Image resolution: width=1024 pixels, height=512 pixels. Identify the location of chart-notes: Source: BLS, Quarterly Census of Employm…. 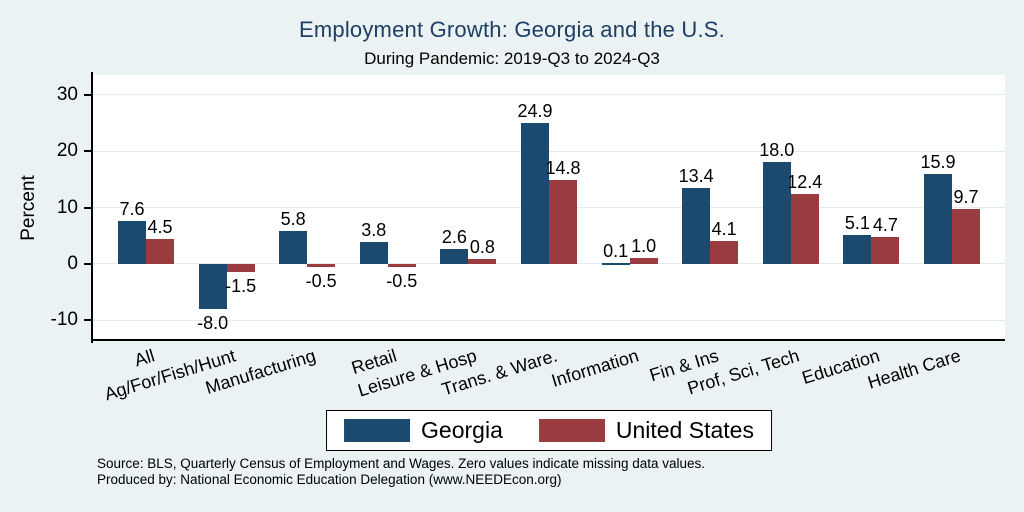
(401, 472).